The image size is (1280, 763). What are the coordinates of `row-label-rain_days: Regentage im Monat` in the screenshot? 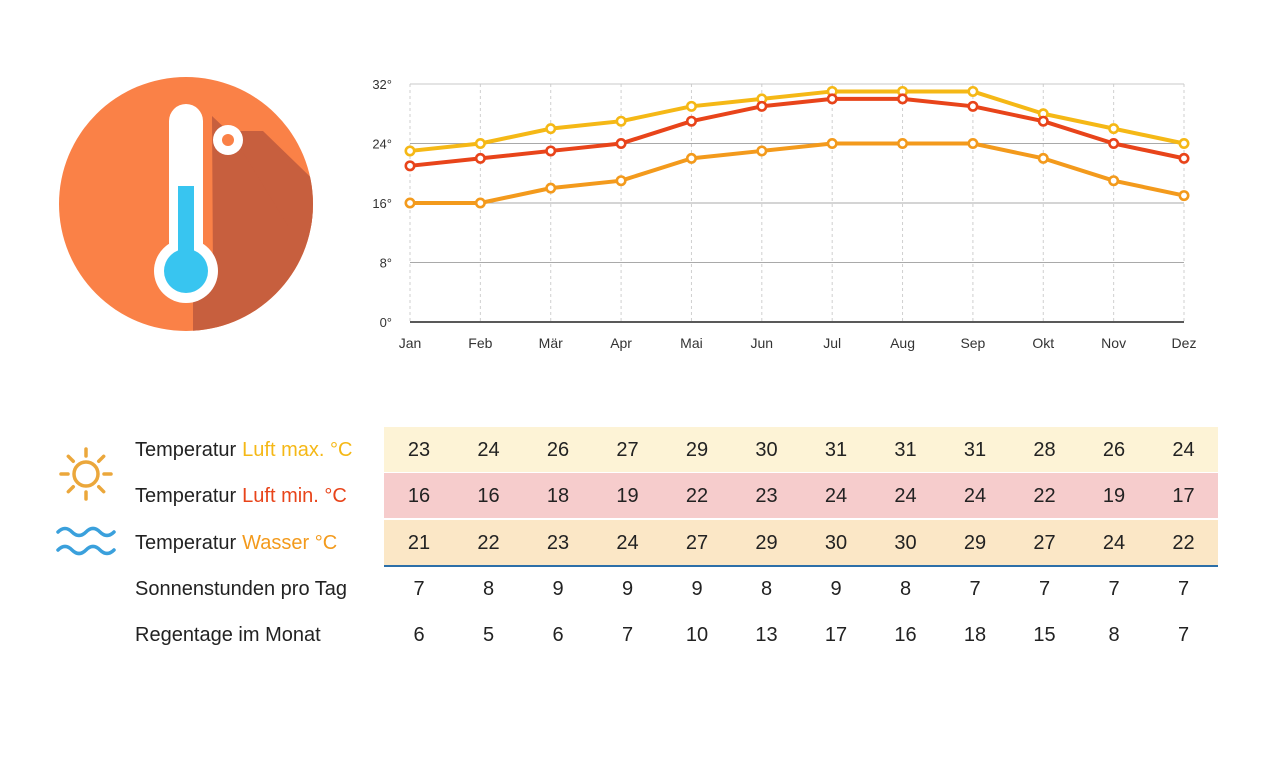 It's located at (228, 635).